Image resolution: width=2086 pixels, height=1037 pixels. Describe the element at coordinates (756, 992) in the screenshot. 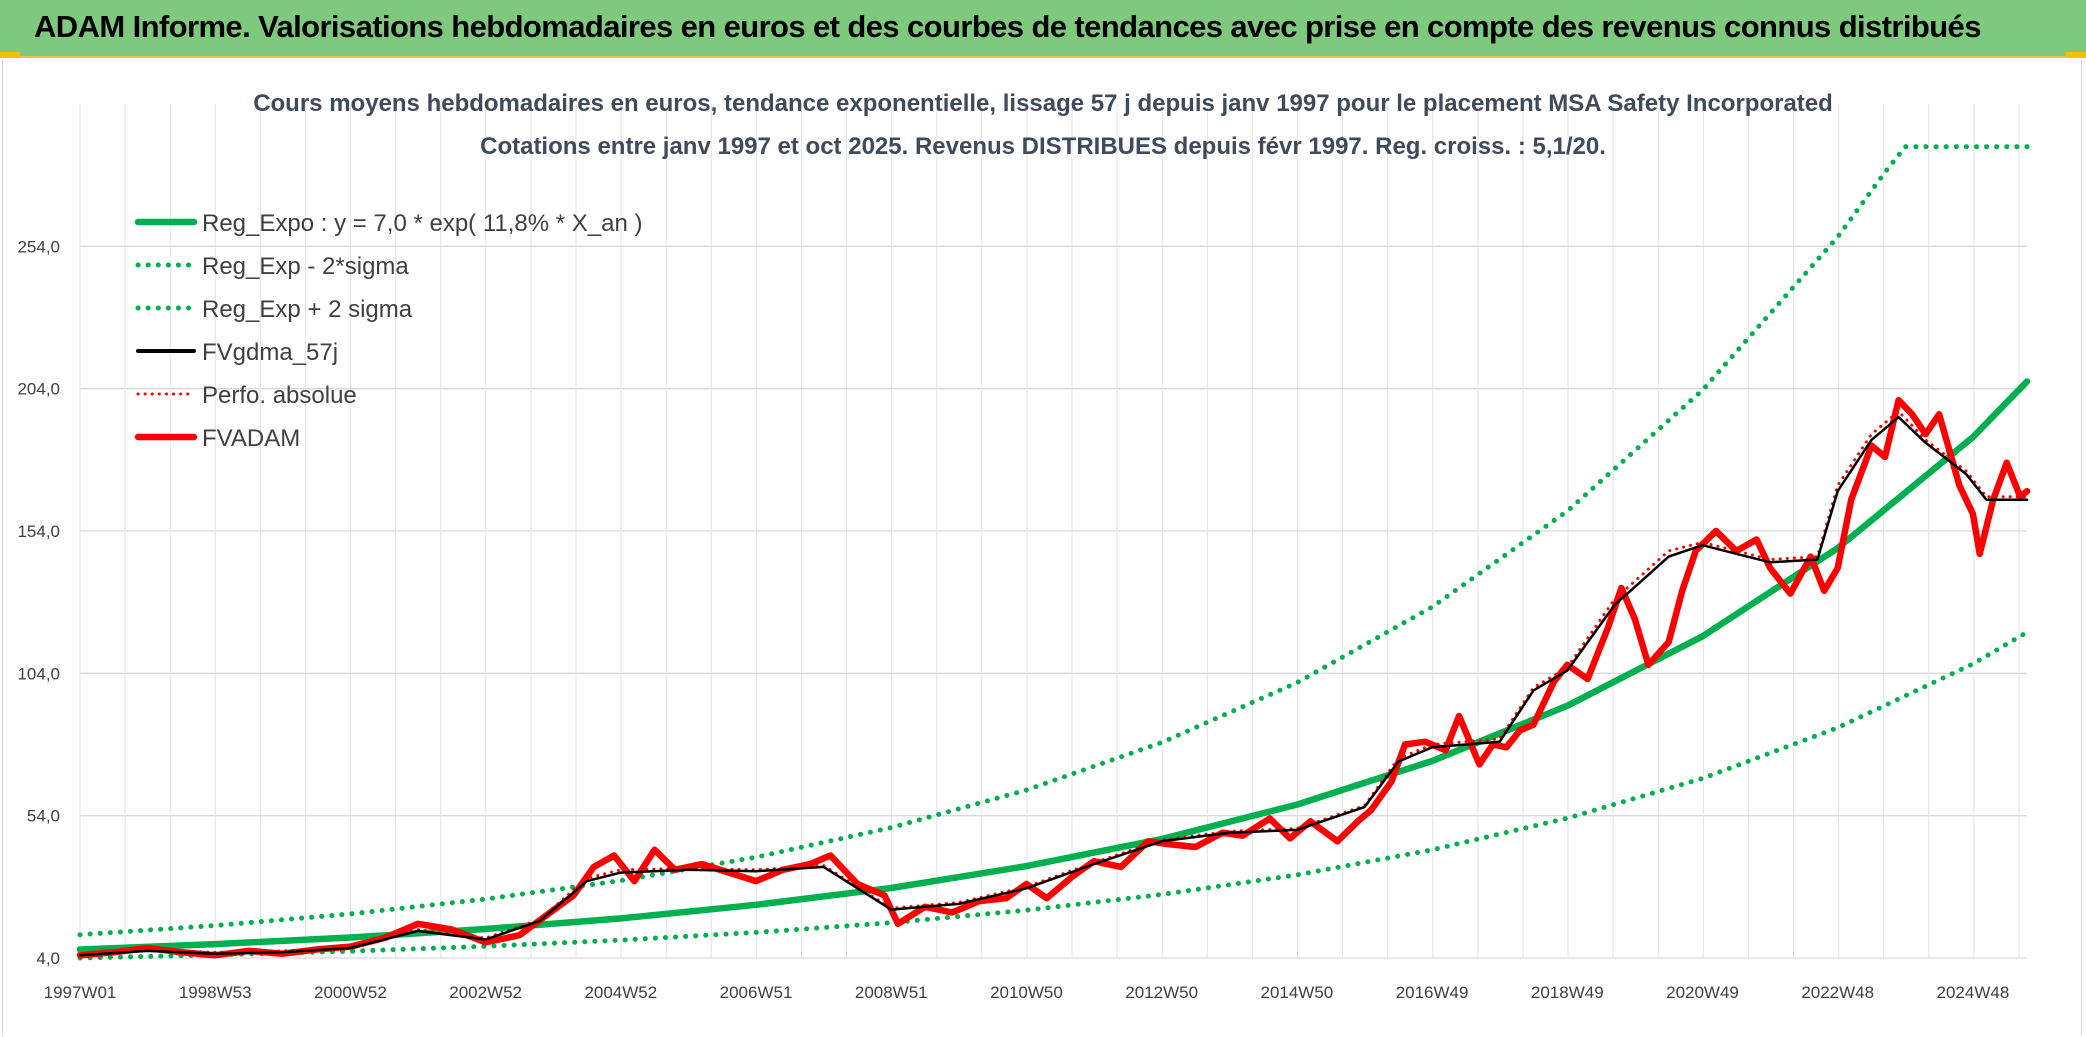

I see `x-tick-label: 2006W51` at that location.